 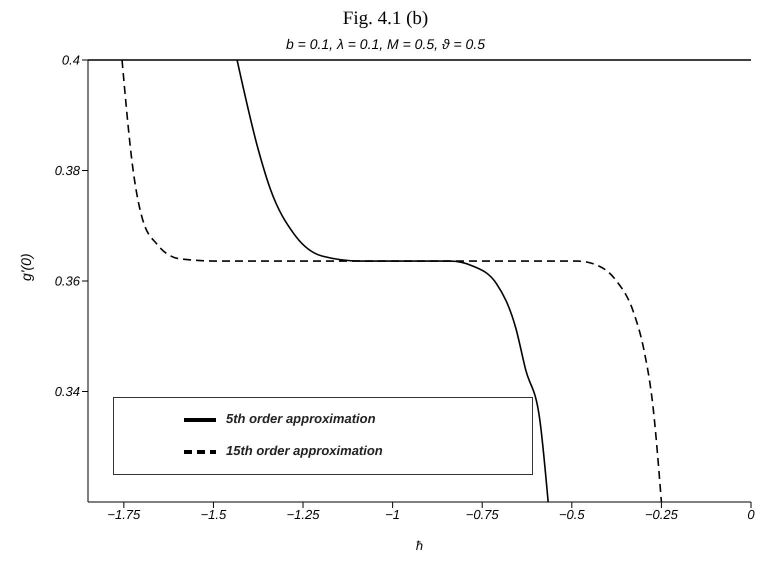 What do you see at coordinates (751, 514) in the screenshot?
I see `x-tick-label: 0` at bounding box center [751, 514].